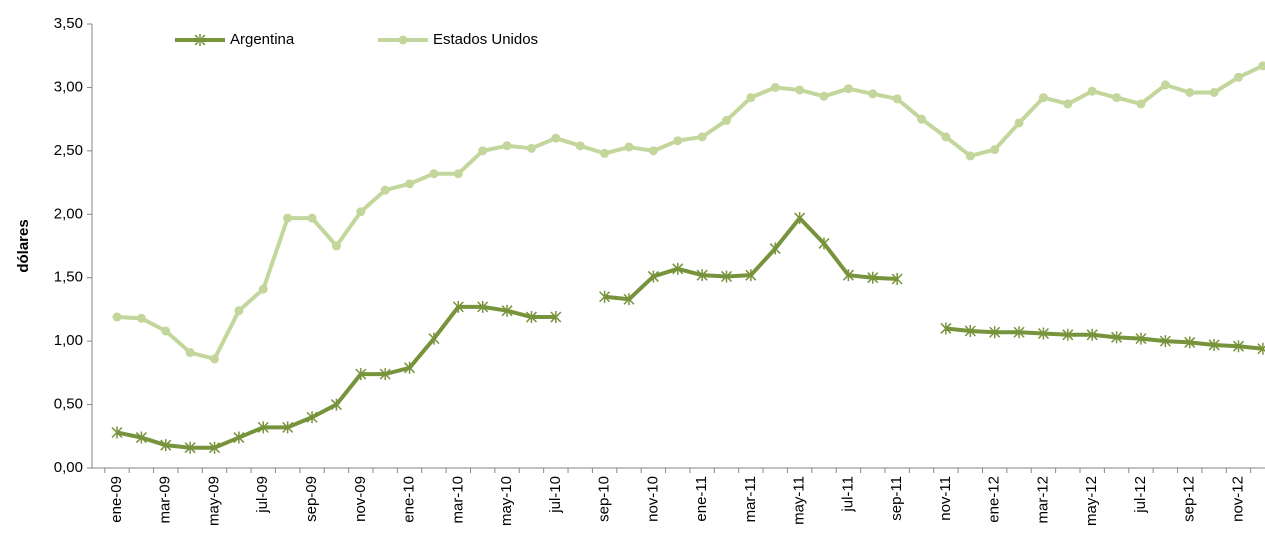 The image size is (1265, 553). I want to click on y-tick-label: 2,50, so click(68, 150).